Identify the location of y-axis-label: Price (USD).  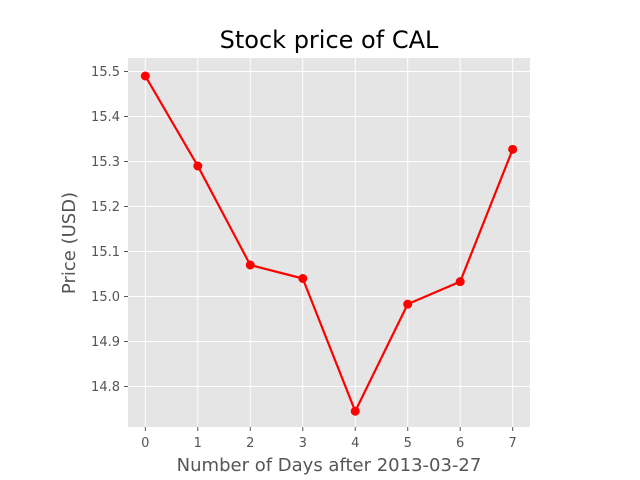
(69, 243).